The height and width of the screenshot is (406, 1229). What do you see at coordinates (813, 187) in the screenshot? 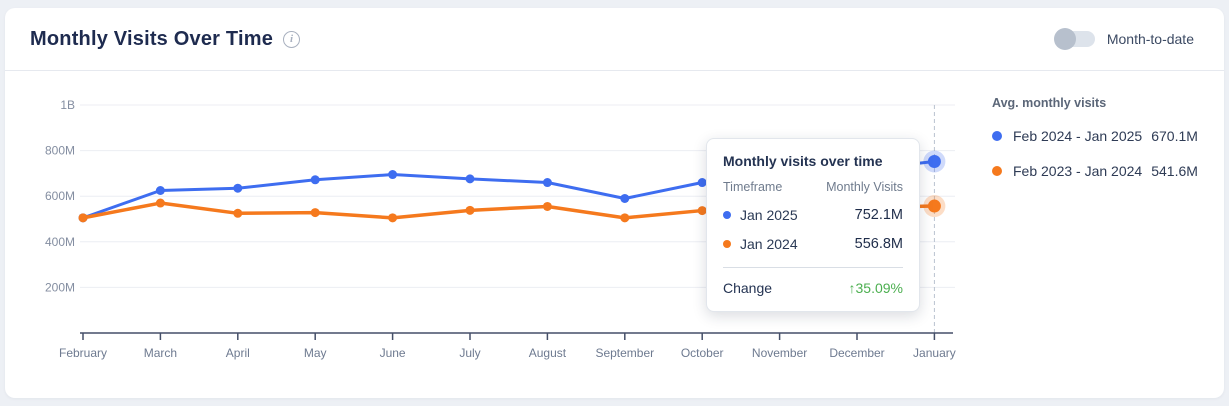
I see `tooltip-column-headers: Timeframe Monthly Visits` at bounding box center [813, 187].